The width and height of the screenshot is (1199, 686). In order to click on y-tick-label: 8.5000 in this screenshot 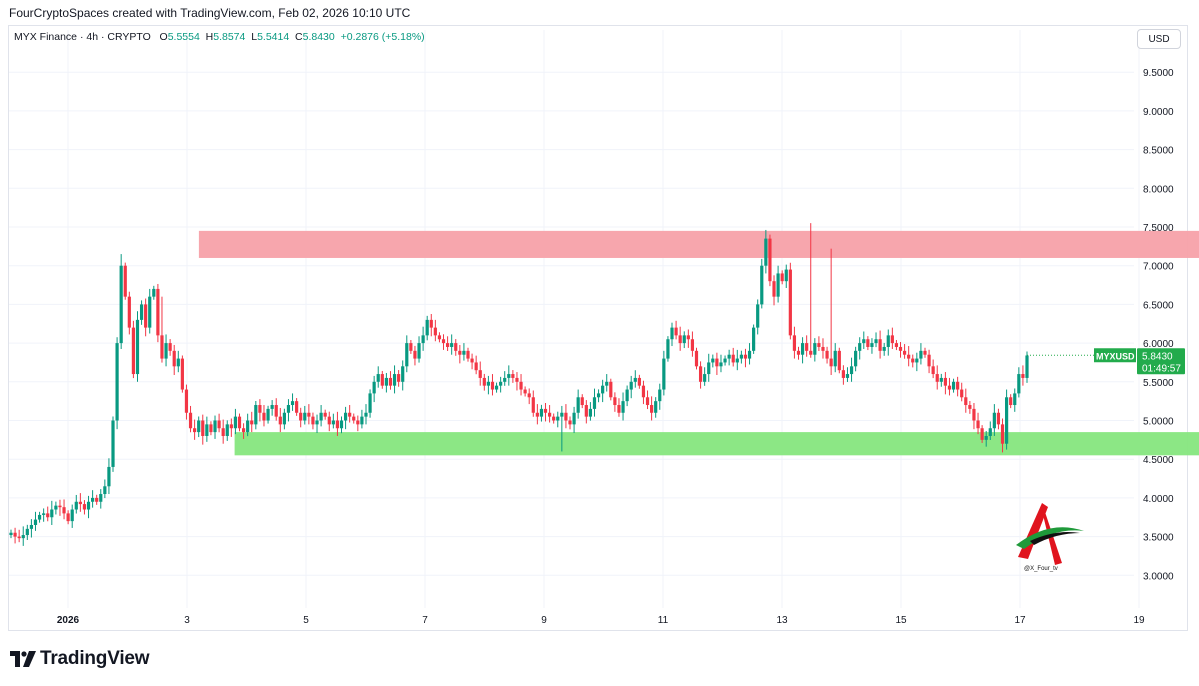, I will do `click(1158, 151)`.